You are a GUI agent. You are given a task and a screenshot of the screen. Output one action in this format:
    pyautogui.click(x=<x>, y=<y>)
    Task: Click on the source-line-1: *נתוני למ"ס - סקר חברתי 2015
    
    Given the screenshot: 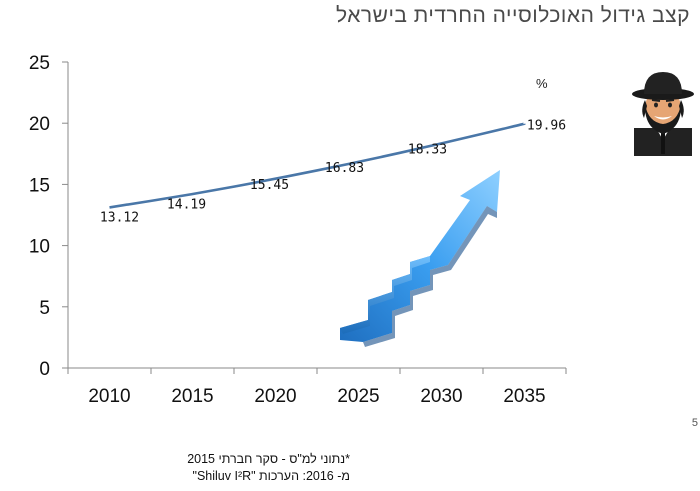 What is the action you would take?
    pyautogui.click(x=268, y=459)
    